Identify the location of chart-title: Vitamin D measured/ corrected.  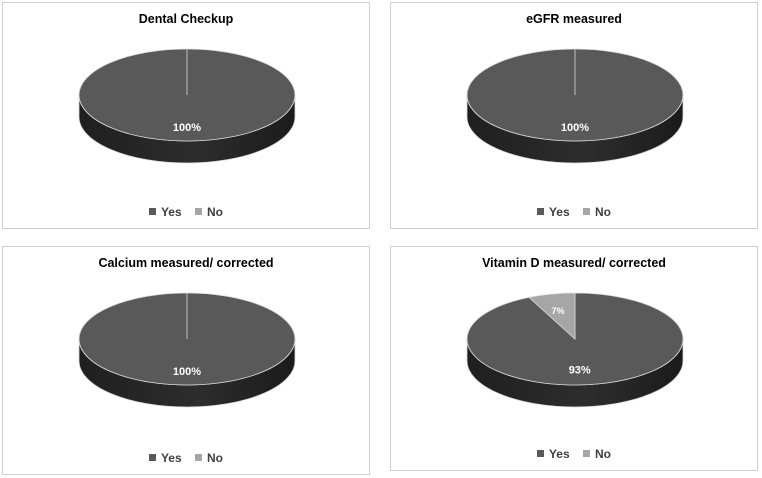
(574, 263).